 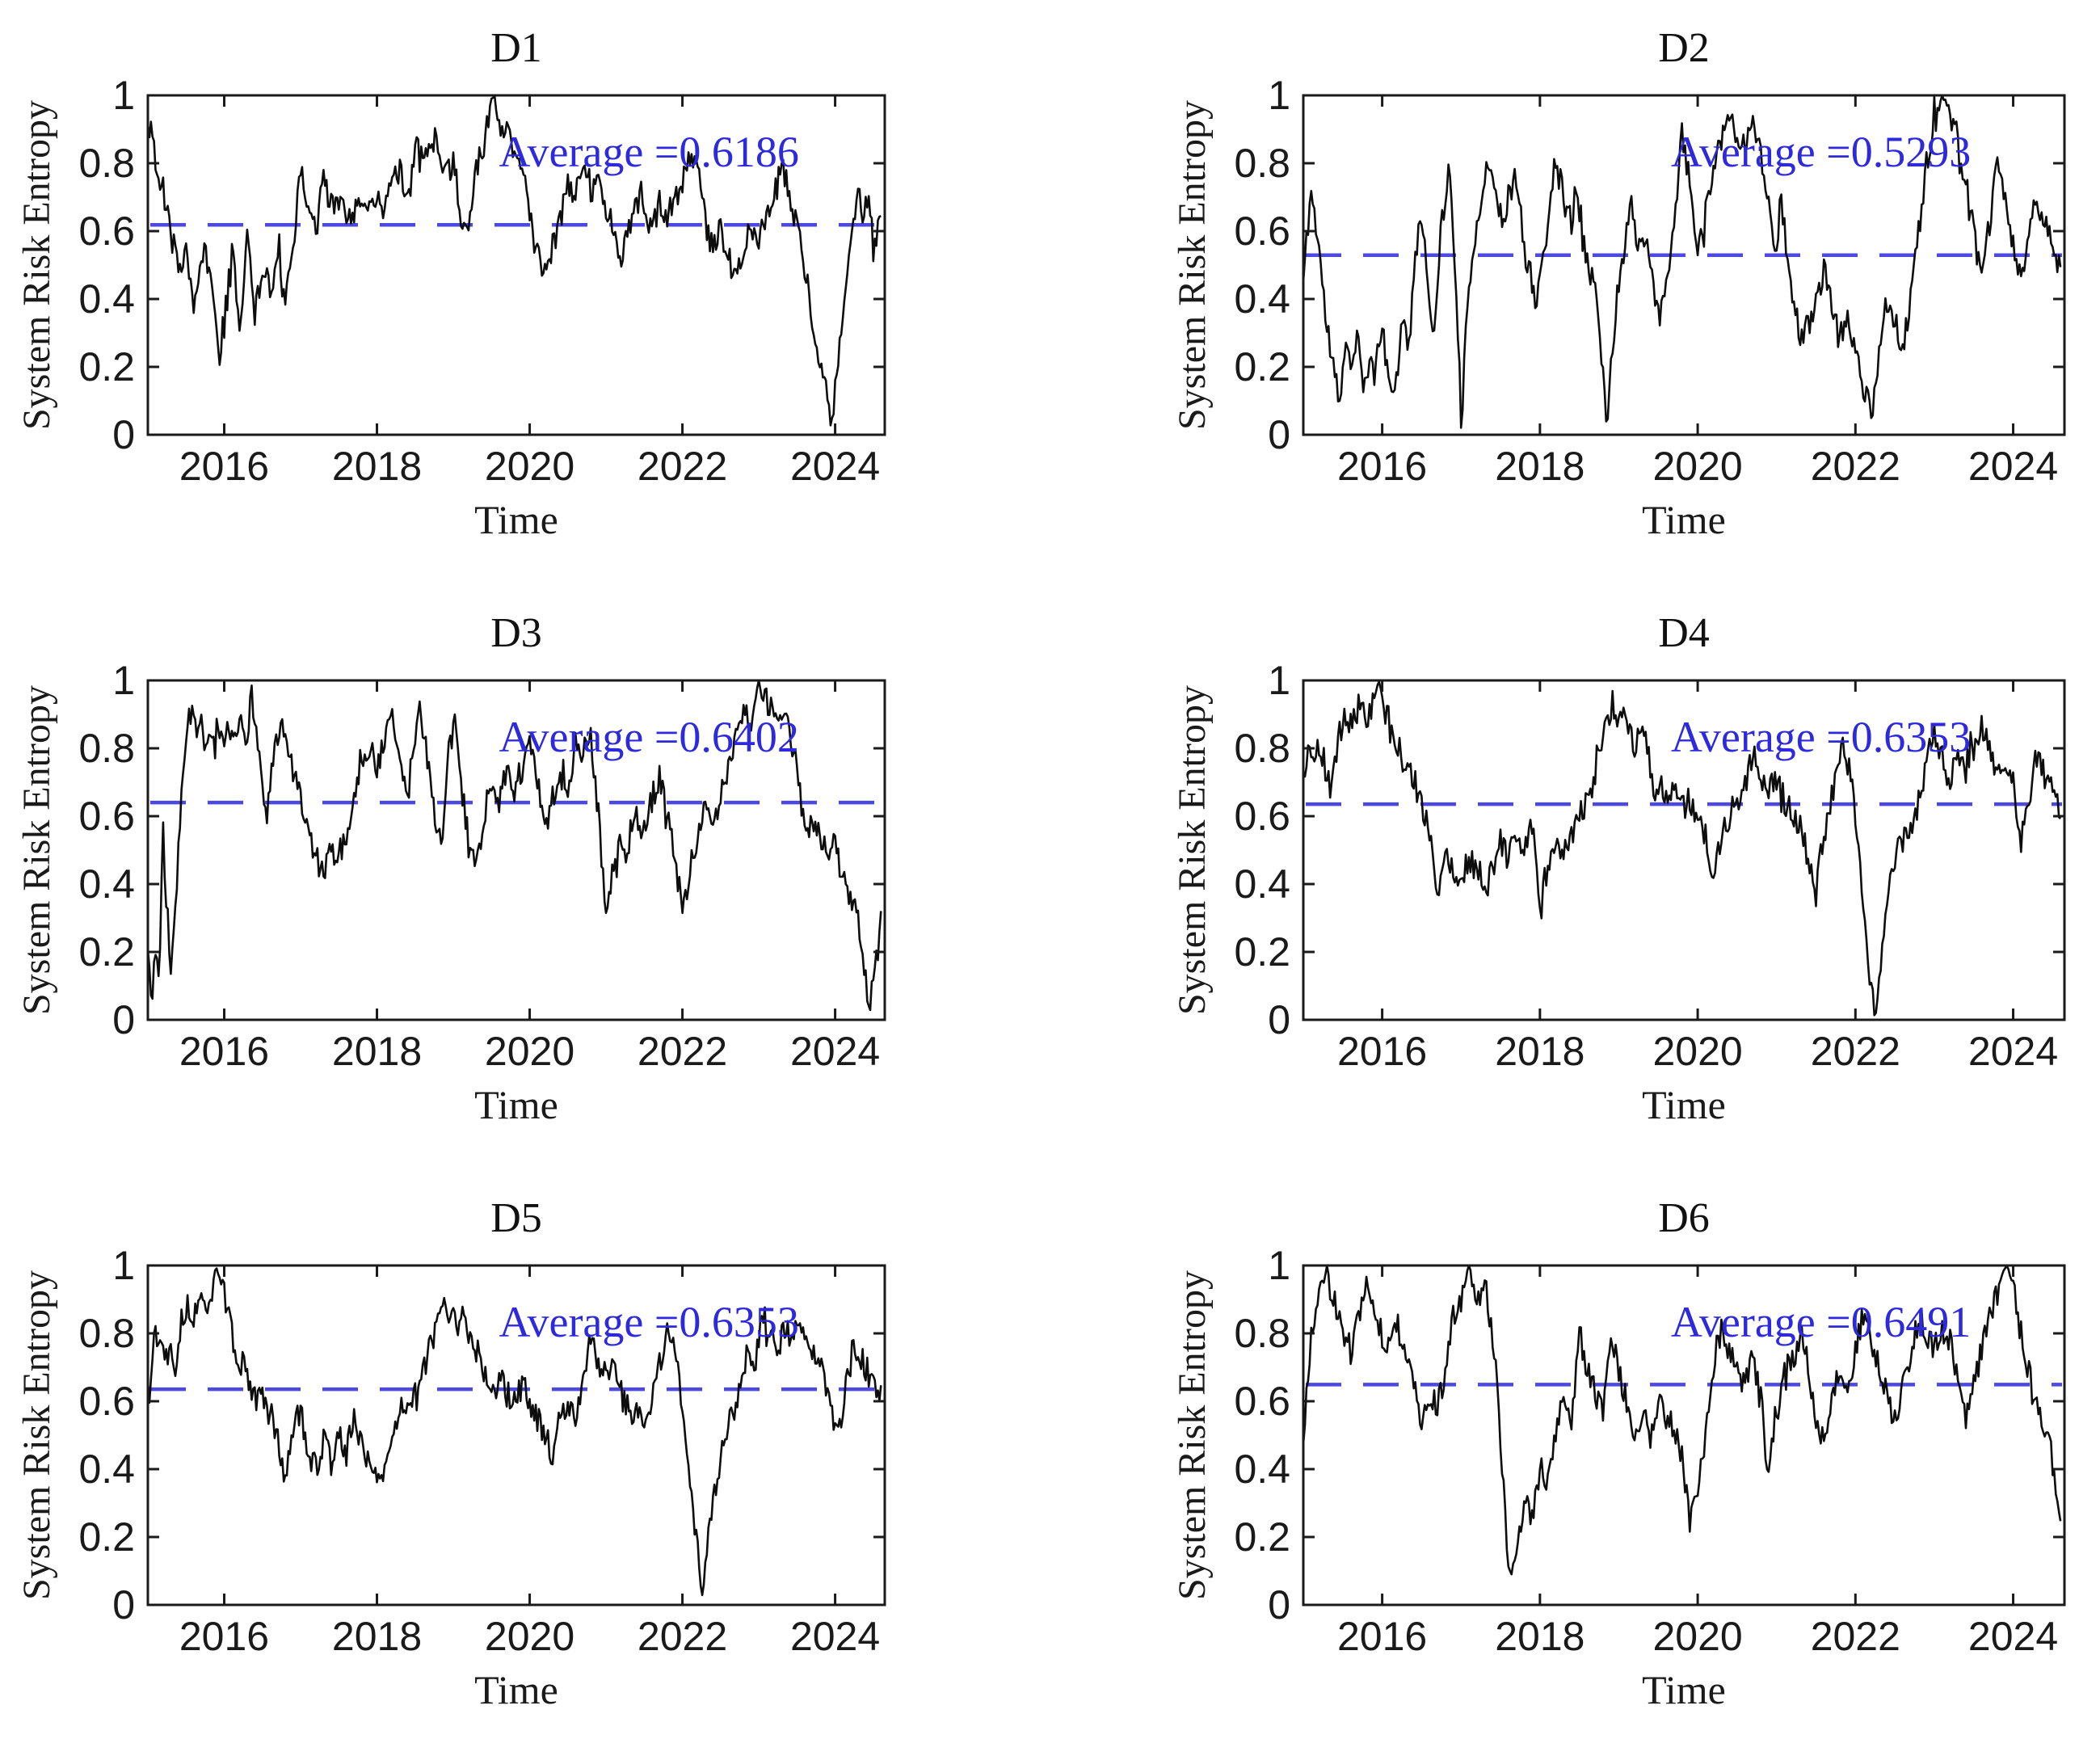 What do you see at coordinates (516, 1218) in the screenshot?
I see `chart-title: D5` at bounding box center [516, 1218].